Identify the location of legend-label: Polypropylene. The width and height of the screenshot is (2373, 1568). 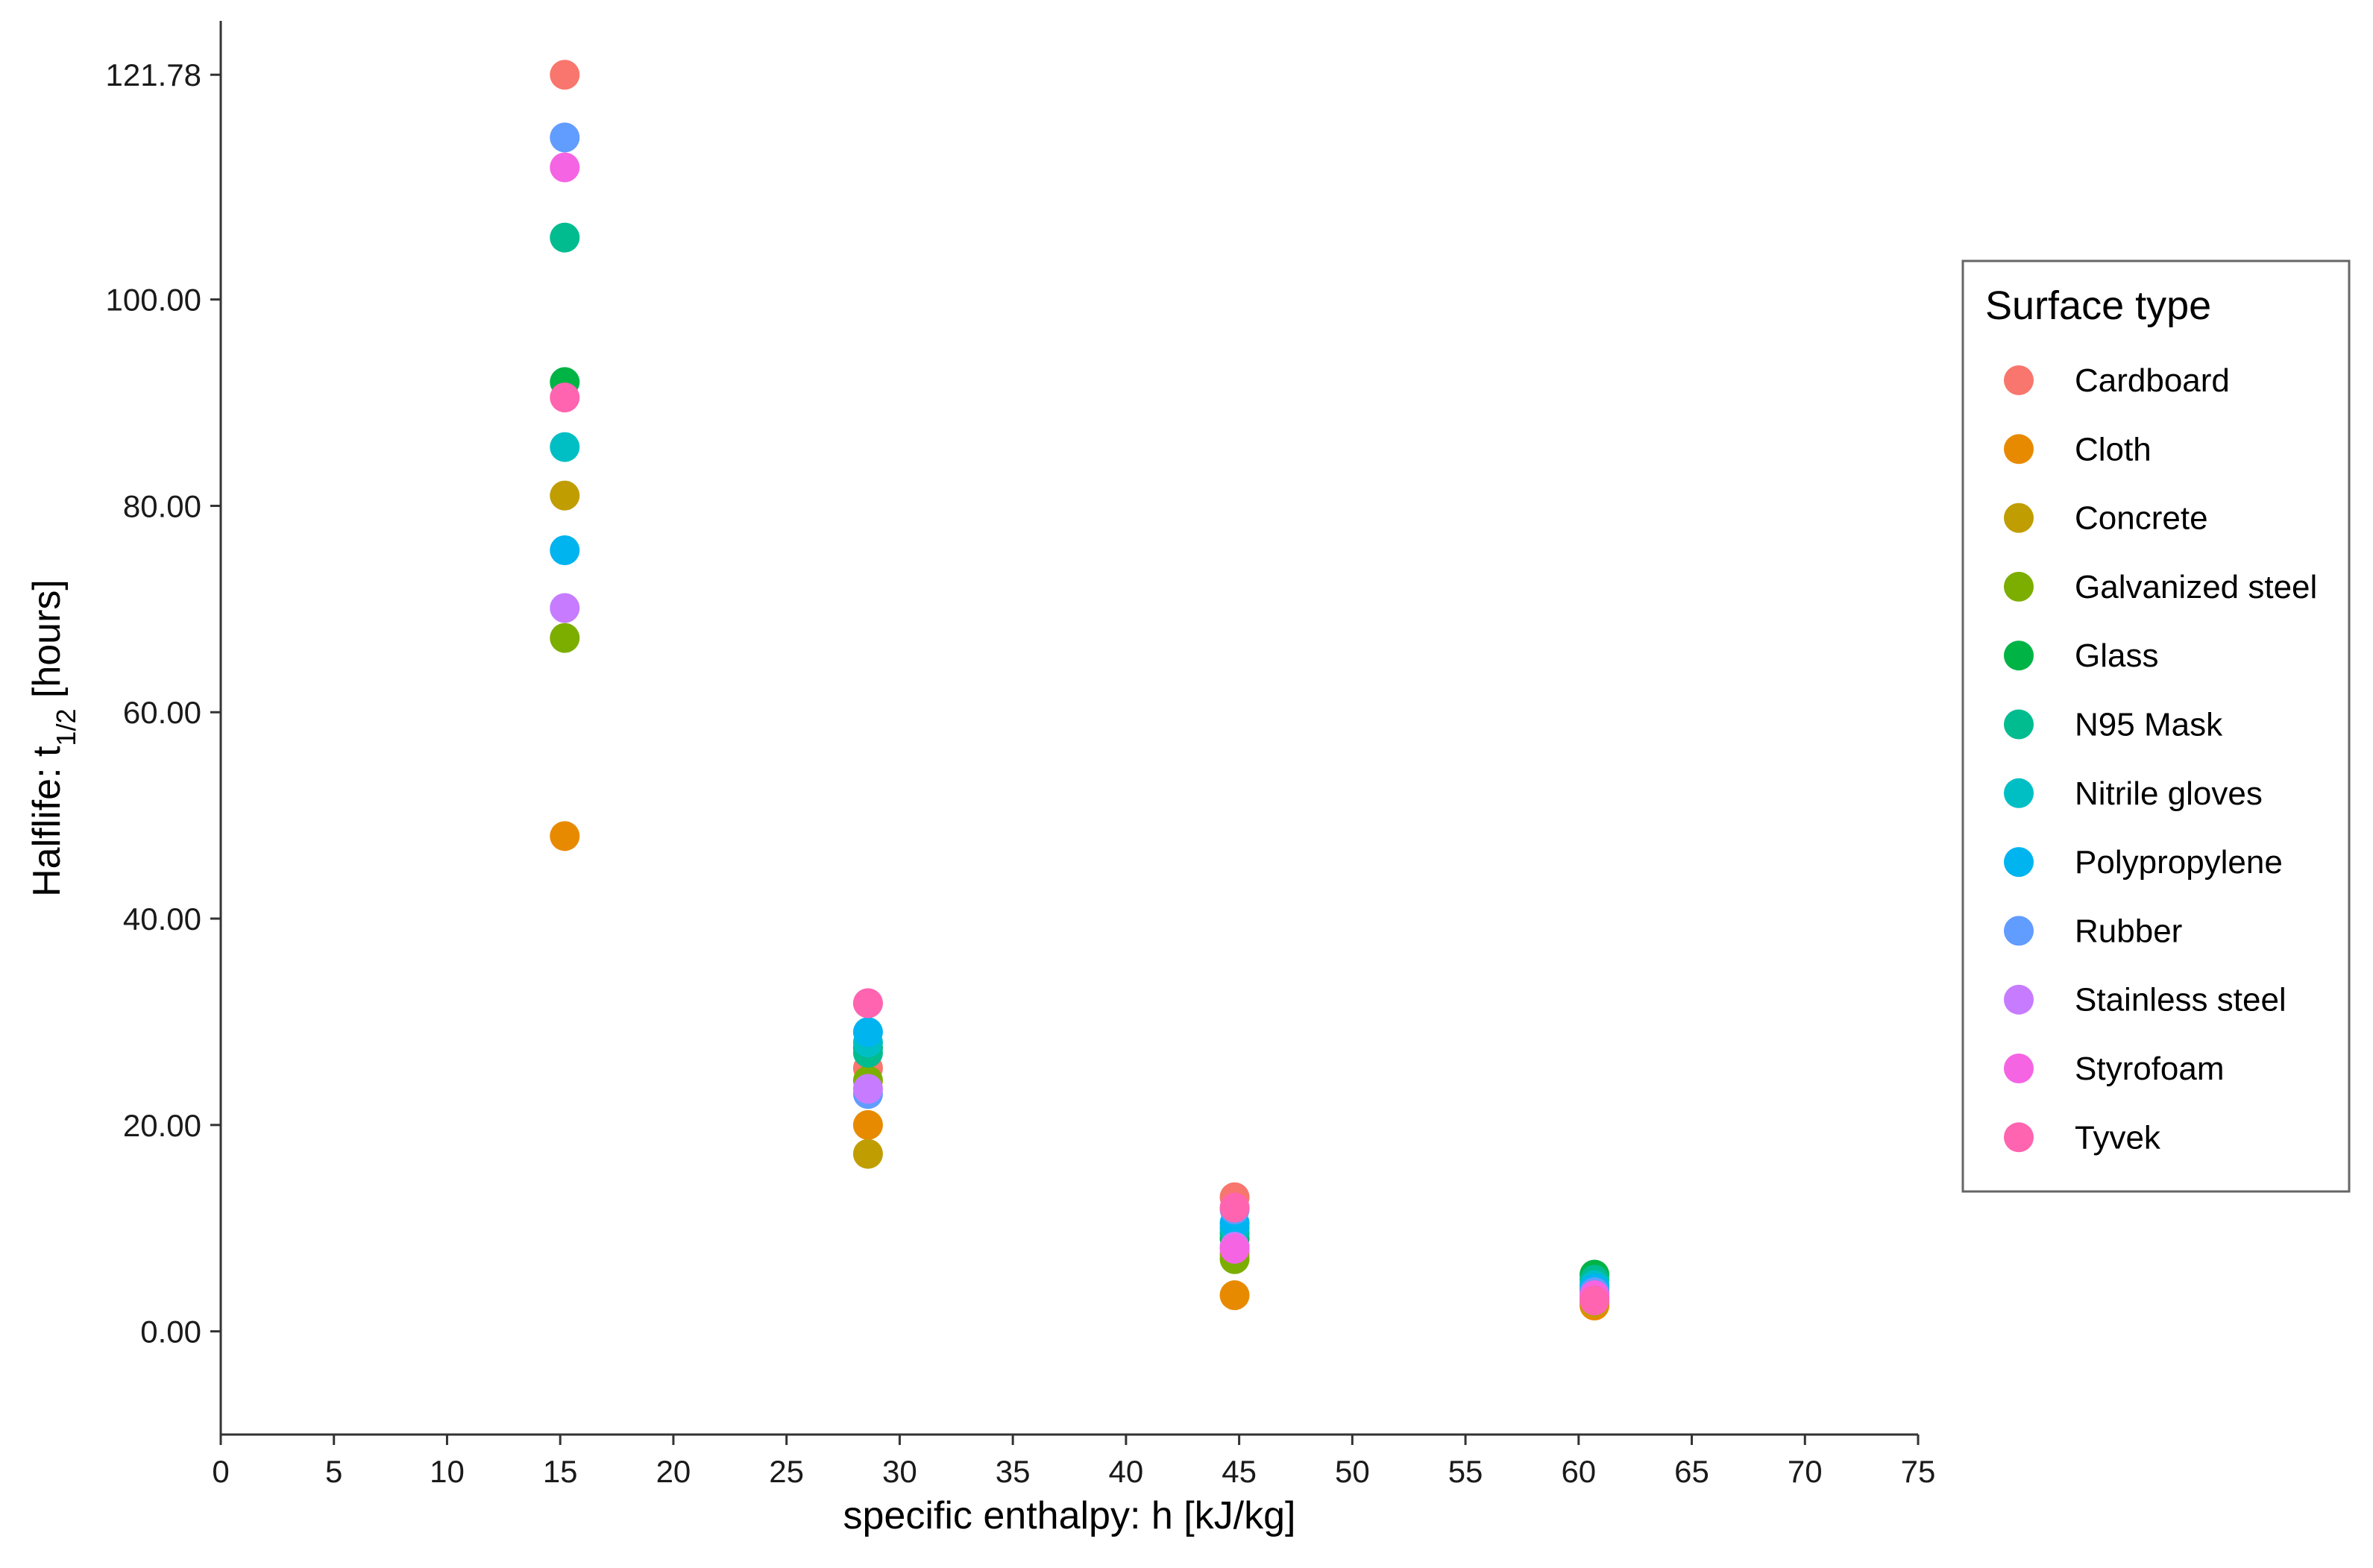
(2179, 862).